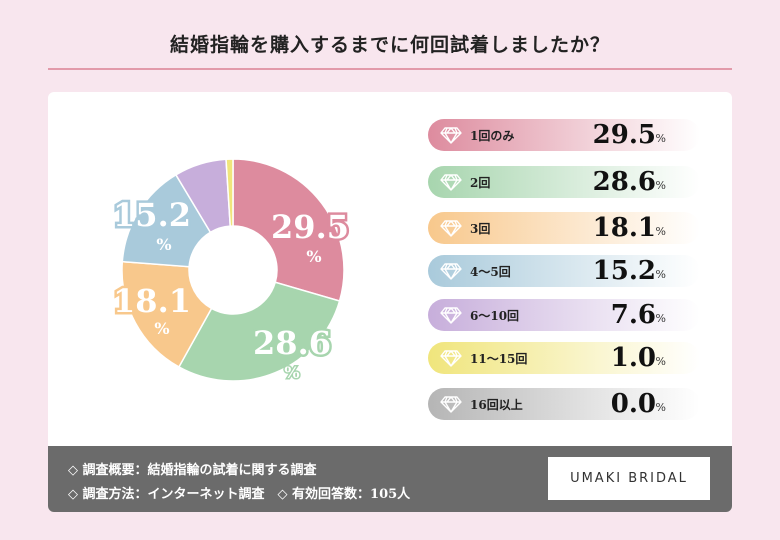  Describe the element at coordinates (633, 404) in the screenshot. I see `legend-value: 0.0` at that location.